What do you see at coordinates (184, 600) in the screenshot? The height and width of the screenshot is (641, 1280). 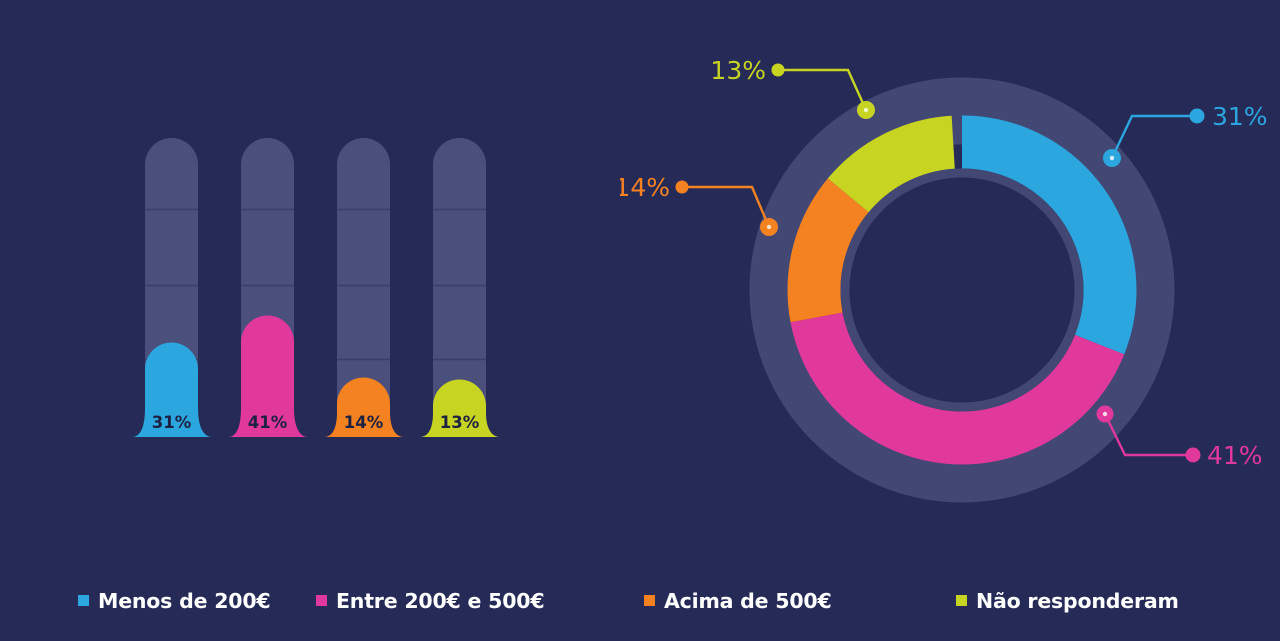 I see `legend-item-label: Menos de 200€` at bounding box center [184, 600].